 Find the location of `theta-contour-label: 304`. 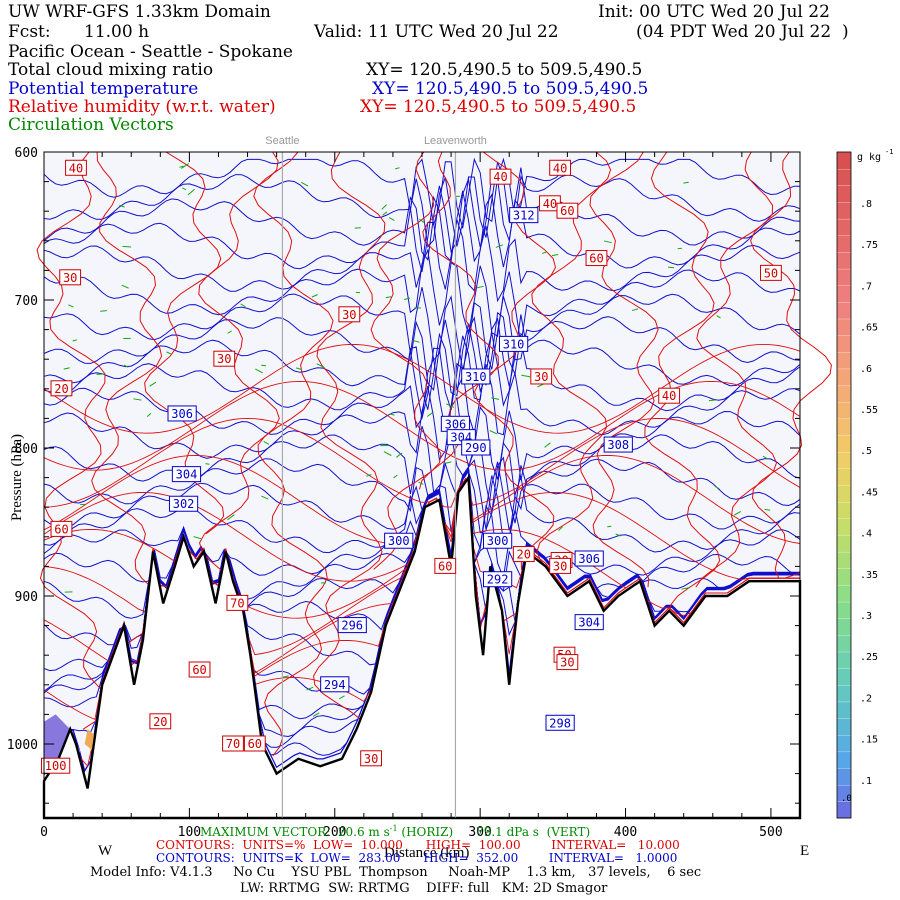

theta-contour-label: 304 is located at coordinates (589, 623).